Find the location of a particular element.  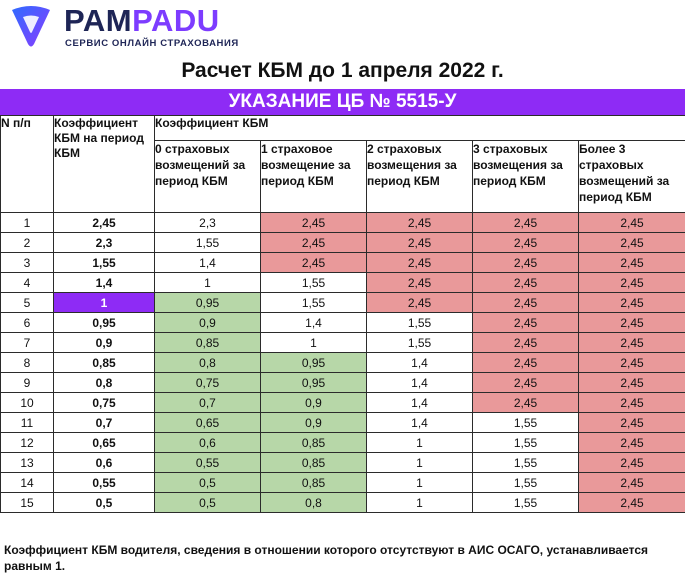

page-title: Расчет КБМ до 1 апреля 2022 г. is located at coordinates (342, 70).